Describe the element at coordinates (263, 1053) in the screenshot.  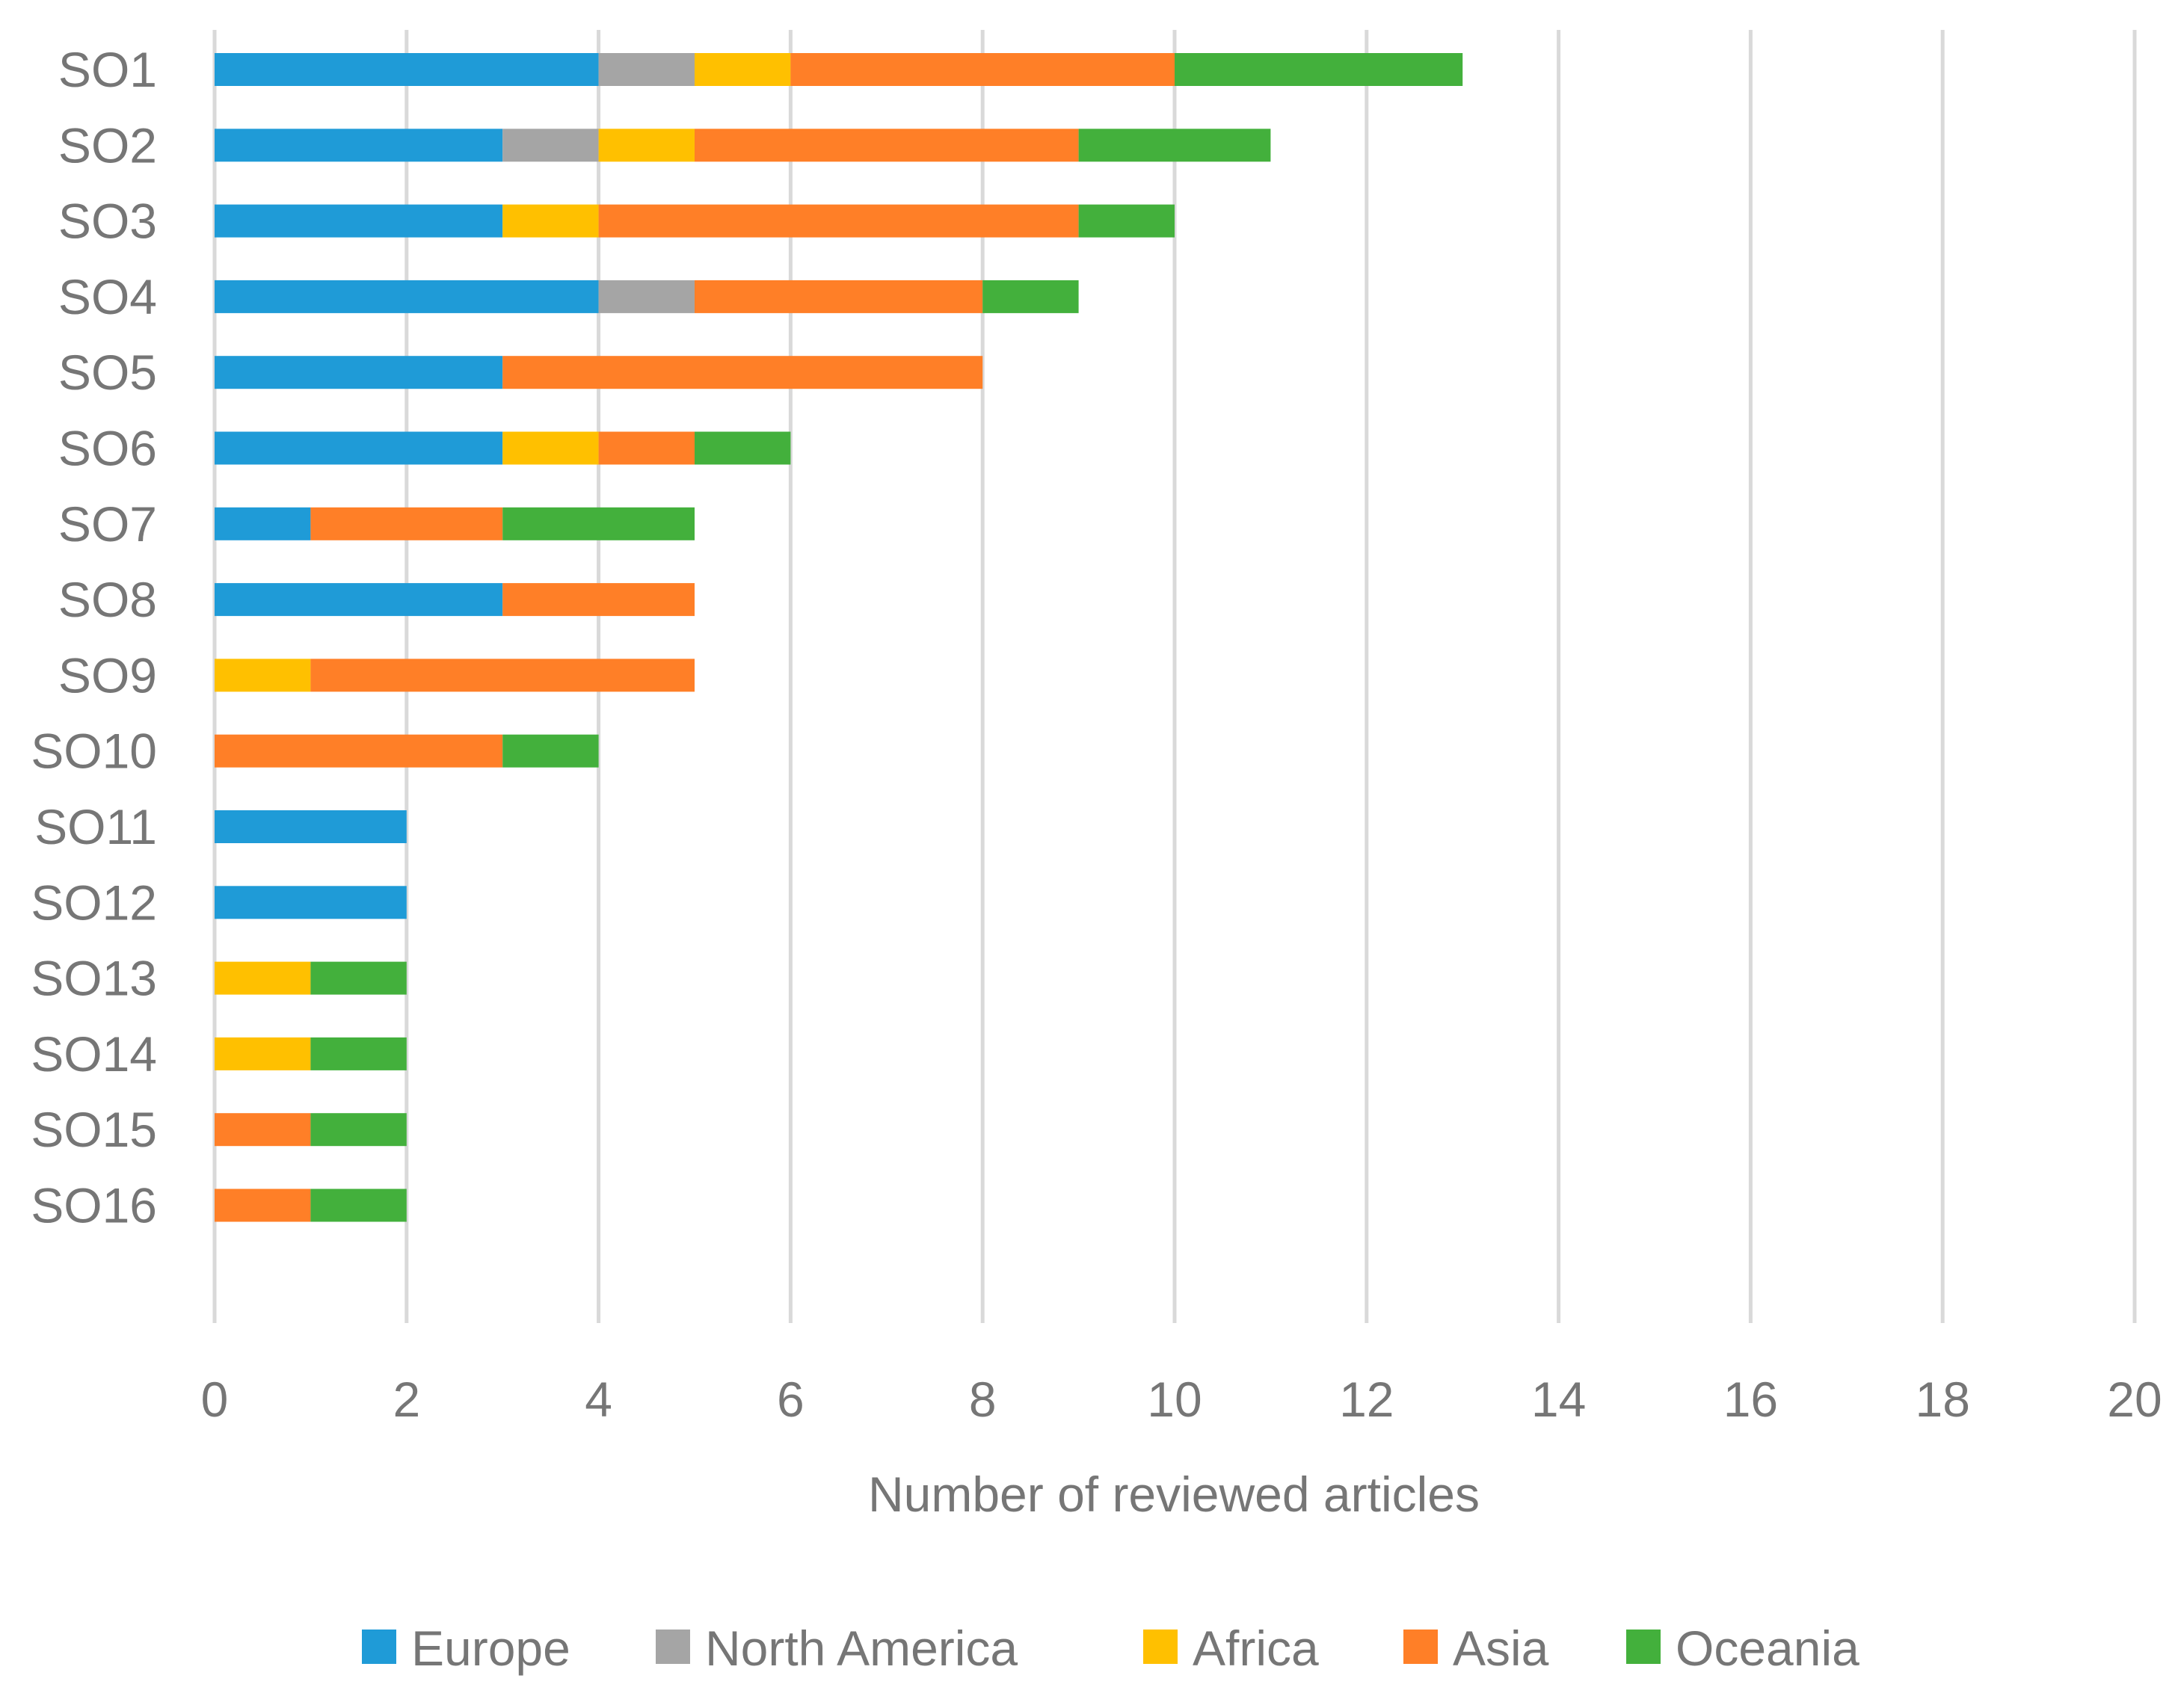
I see `bar-SO14-africa` at that location.